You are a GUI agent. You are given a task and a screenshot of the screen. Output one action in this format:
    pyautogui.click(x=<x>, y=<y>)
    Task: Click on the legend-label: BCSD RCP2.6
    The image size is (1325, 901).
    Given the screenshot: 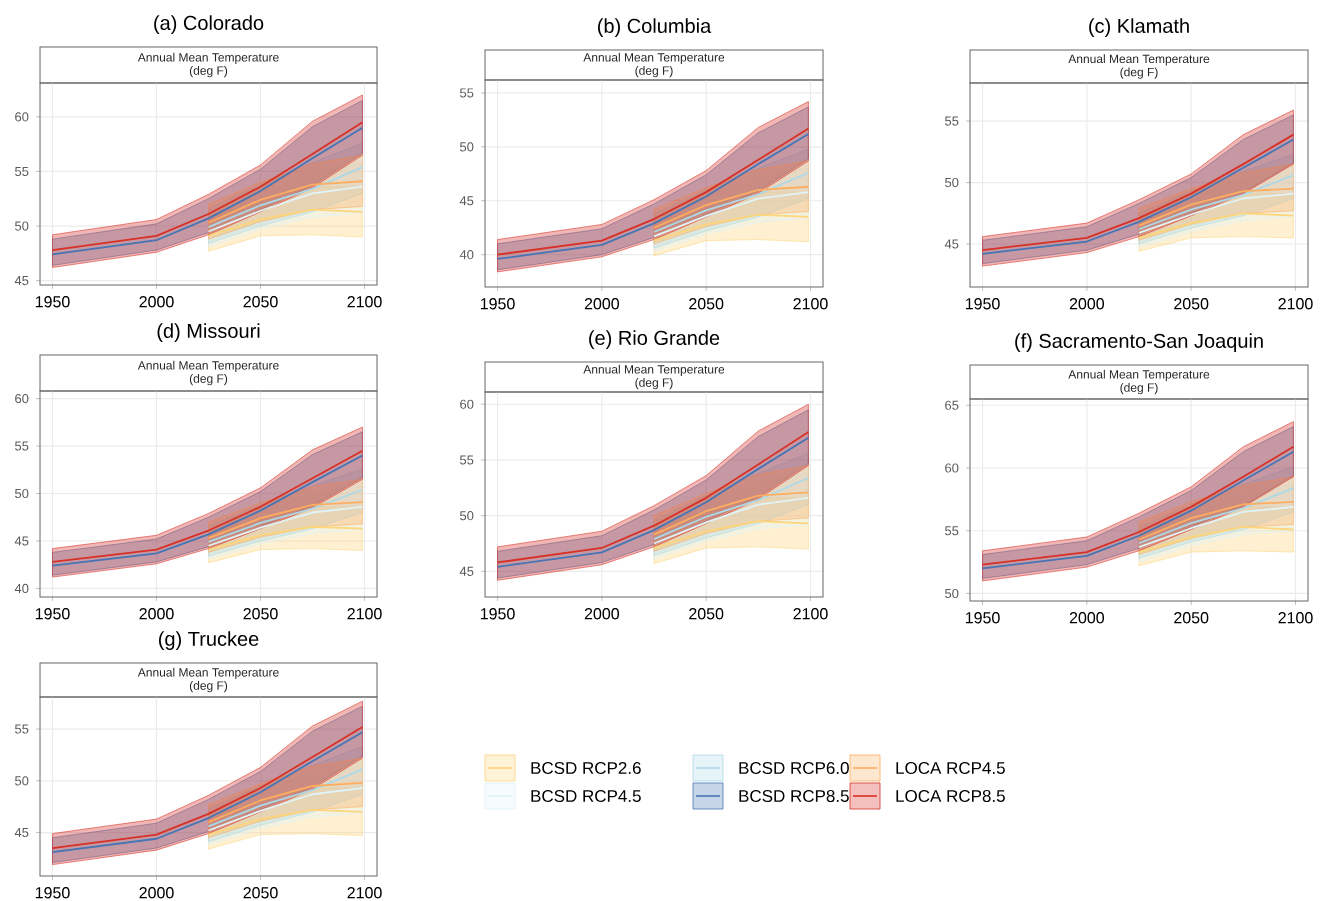 What is the action you would take?
    pyautogui.click(x=586, y=768)
    